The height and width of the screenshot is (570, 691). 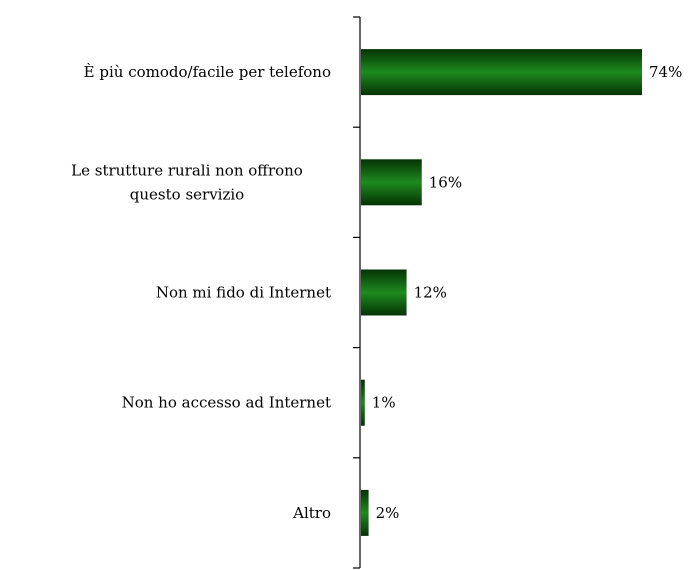 I want to click on category-label-0: È più comodo/facile per telefono, so click(x=207, y=72).